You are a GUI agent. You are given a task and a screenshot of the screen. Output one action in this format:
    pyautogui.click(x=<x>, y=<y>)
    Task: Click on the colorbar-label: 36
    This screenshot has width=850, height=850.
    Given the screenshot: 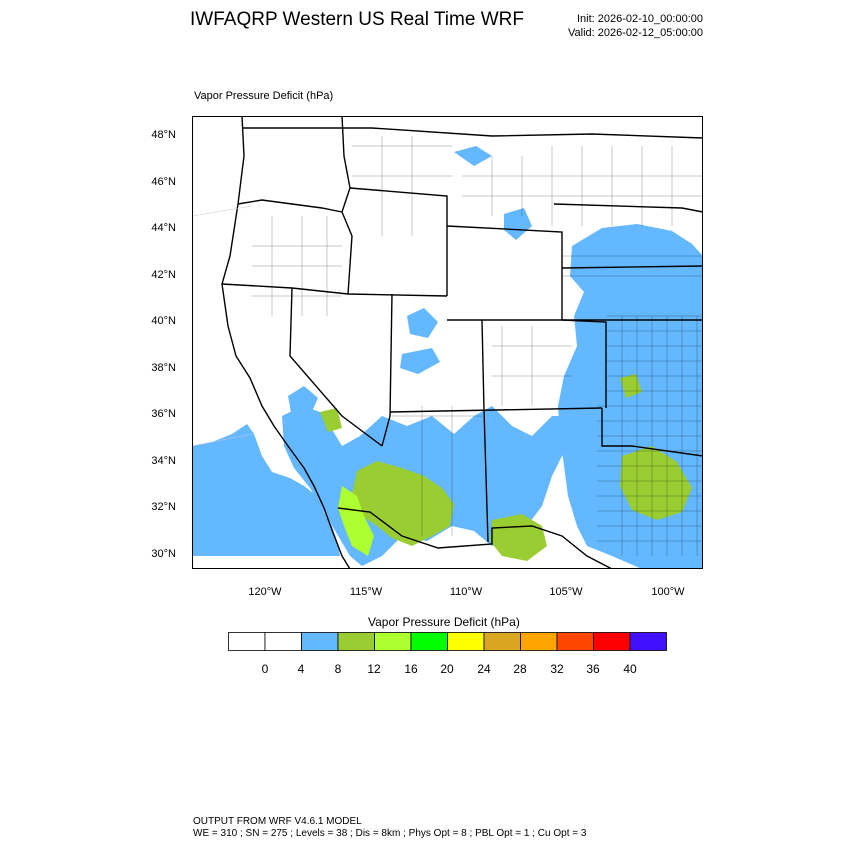 What is the action you would take?
    pyautogui.click(x=593, y=669)
    